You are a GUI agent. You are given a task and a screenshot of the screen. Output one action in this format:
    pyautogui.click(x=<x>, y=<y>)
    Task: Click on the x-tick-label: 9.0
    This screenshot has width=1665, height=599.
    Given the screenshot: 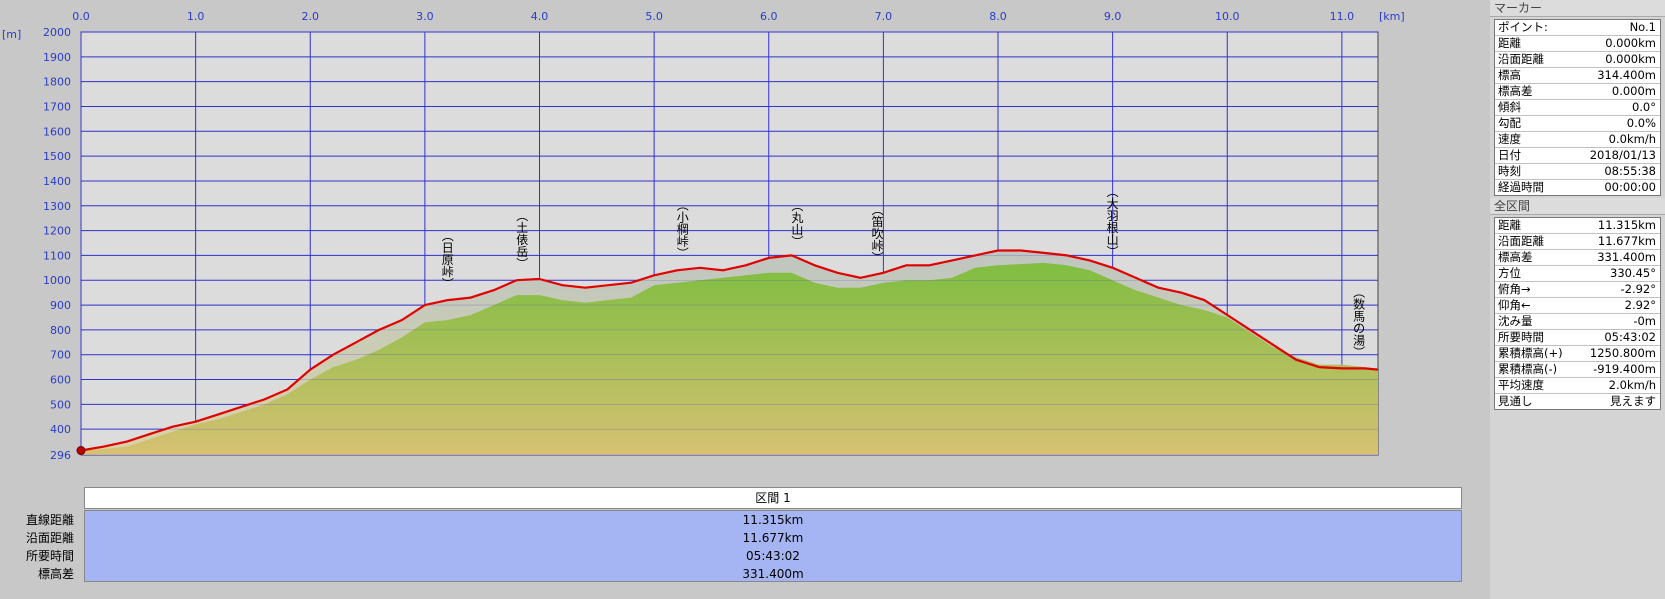 What is the action you would take?
    pyautogui.click(x=1113, y=16)
    